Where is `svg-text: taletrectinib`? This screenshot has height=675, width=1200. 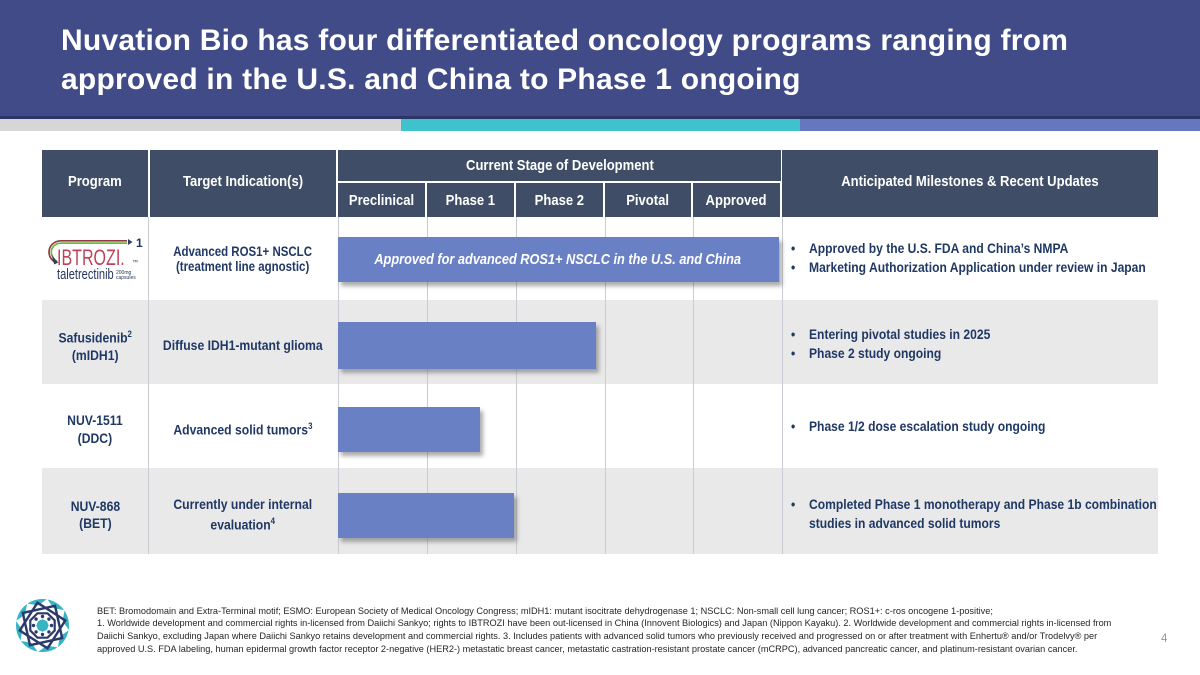 svg-text: taletrectinib is located at coordinates (85, 274).